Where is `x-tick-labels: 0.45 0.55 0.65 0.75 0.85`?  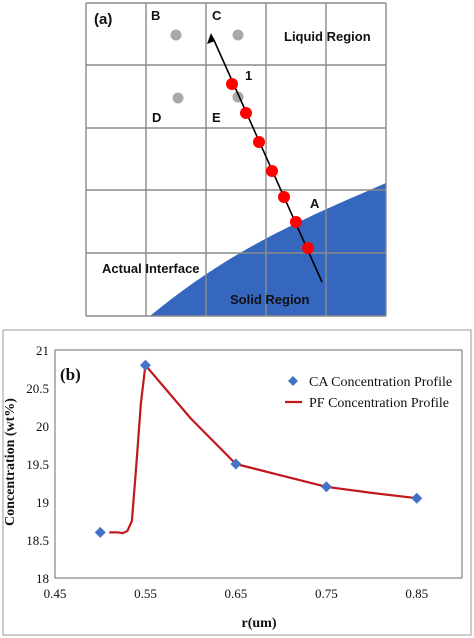
x-tick-labels: 0.45 0.55 0.65 0.75 0.85 is located at coordinates (236, 593).